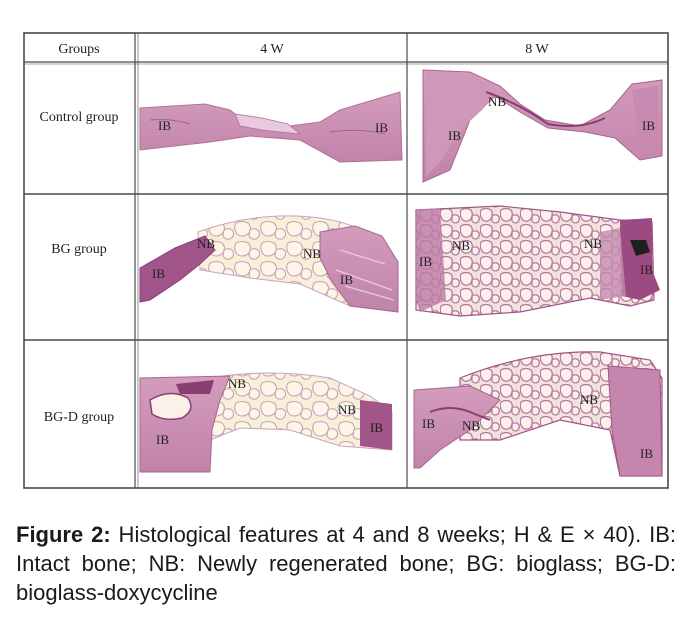  What do you see at coordinates (542, 126) in the screenshot?
I see `micrograph-control-8w: NB IB IB` at bounding box center [542, 126].